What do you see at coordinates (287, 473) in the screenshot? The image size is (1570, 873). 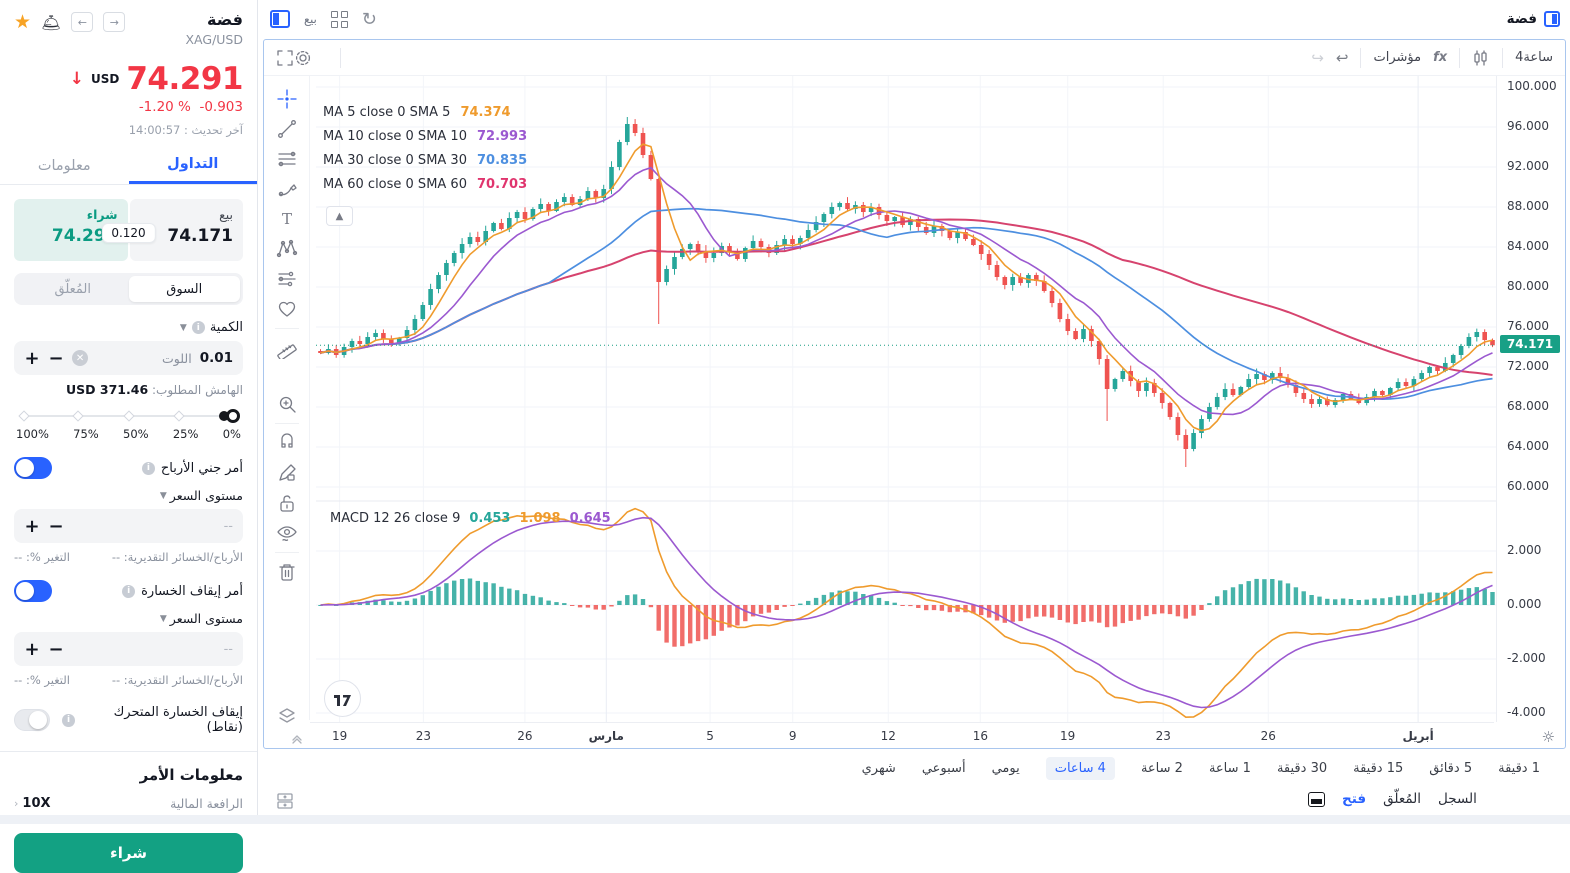 I see `draw-lock-icon` at bounding box center [287, 473].